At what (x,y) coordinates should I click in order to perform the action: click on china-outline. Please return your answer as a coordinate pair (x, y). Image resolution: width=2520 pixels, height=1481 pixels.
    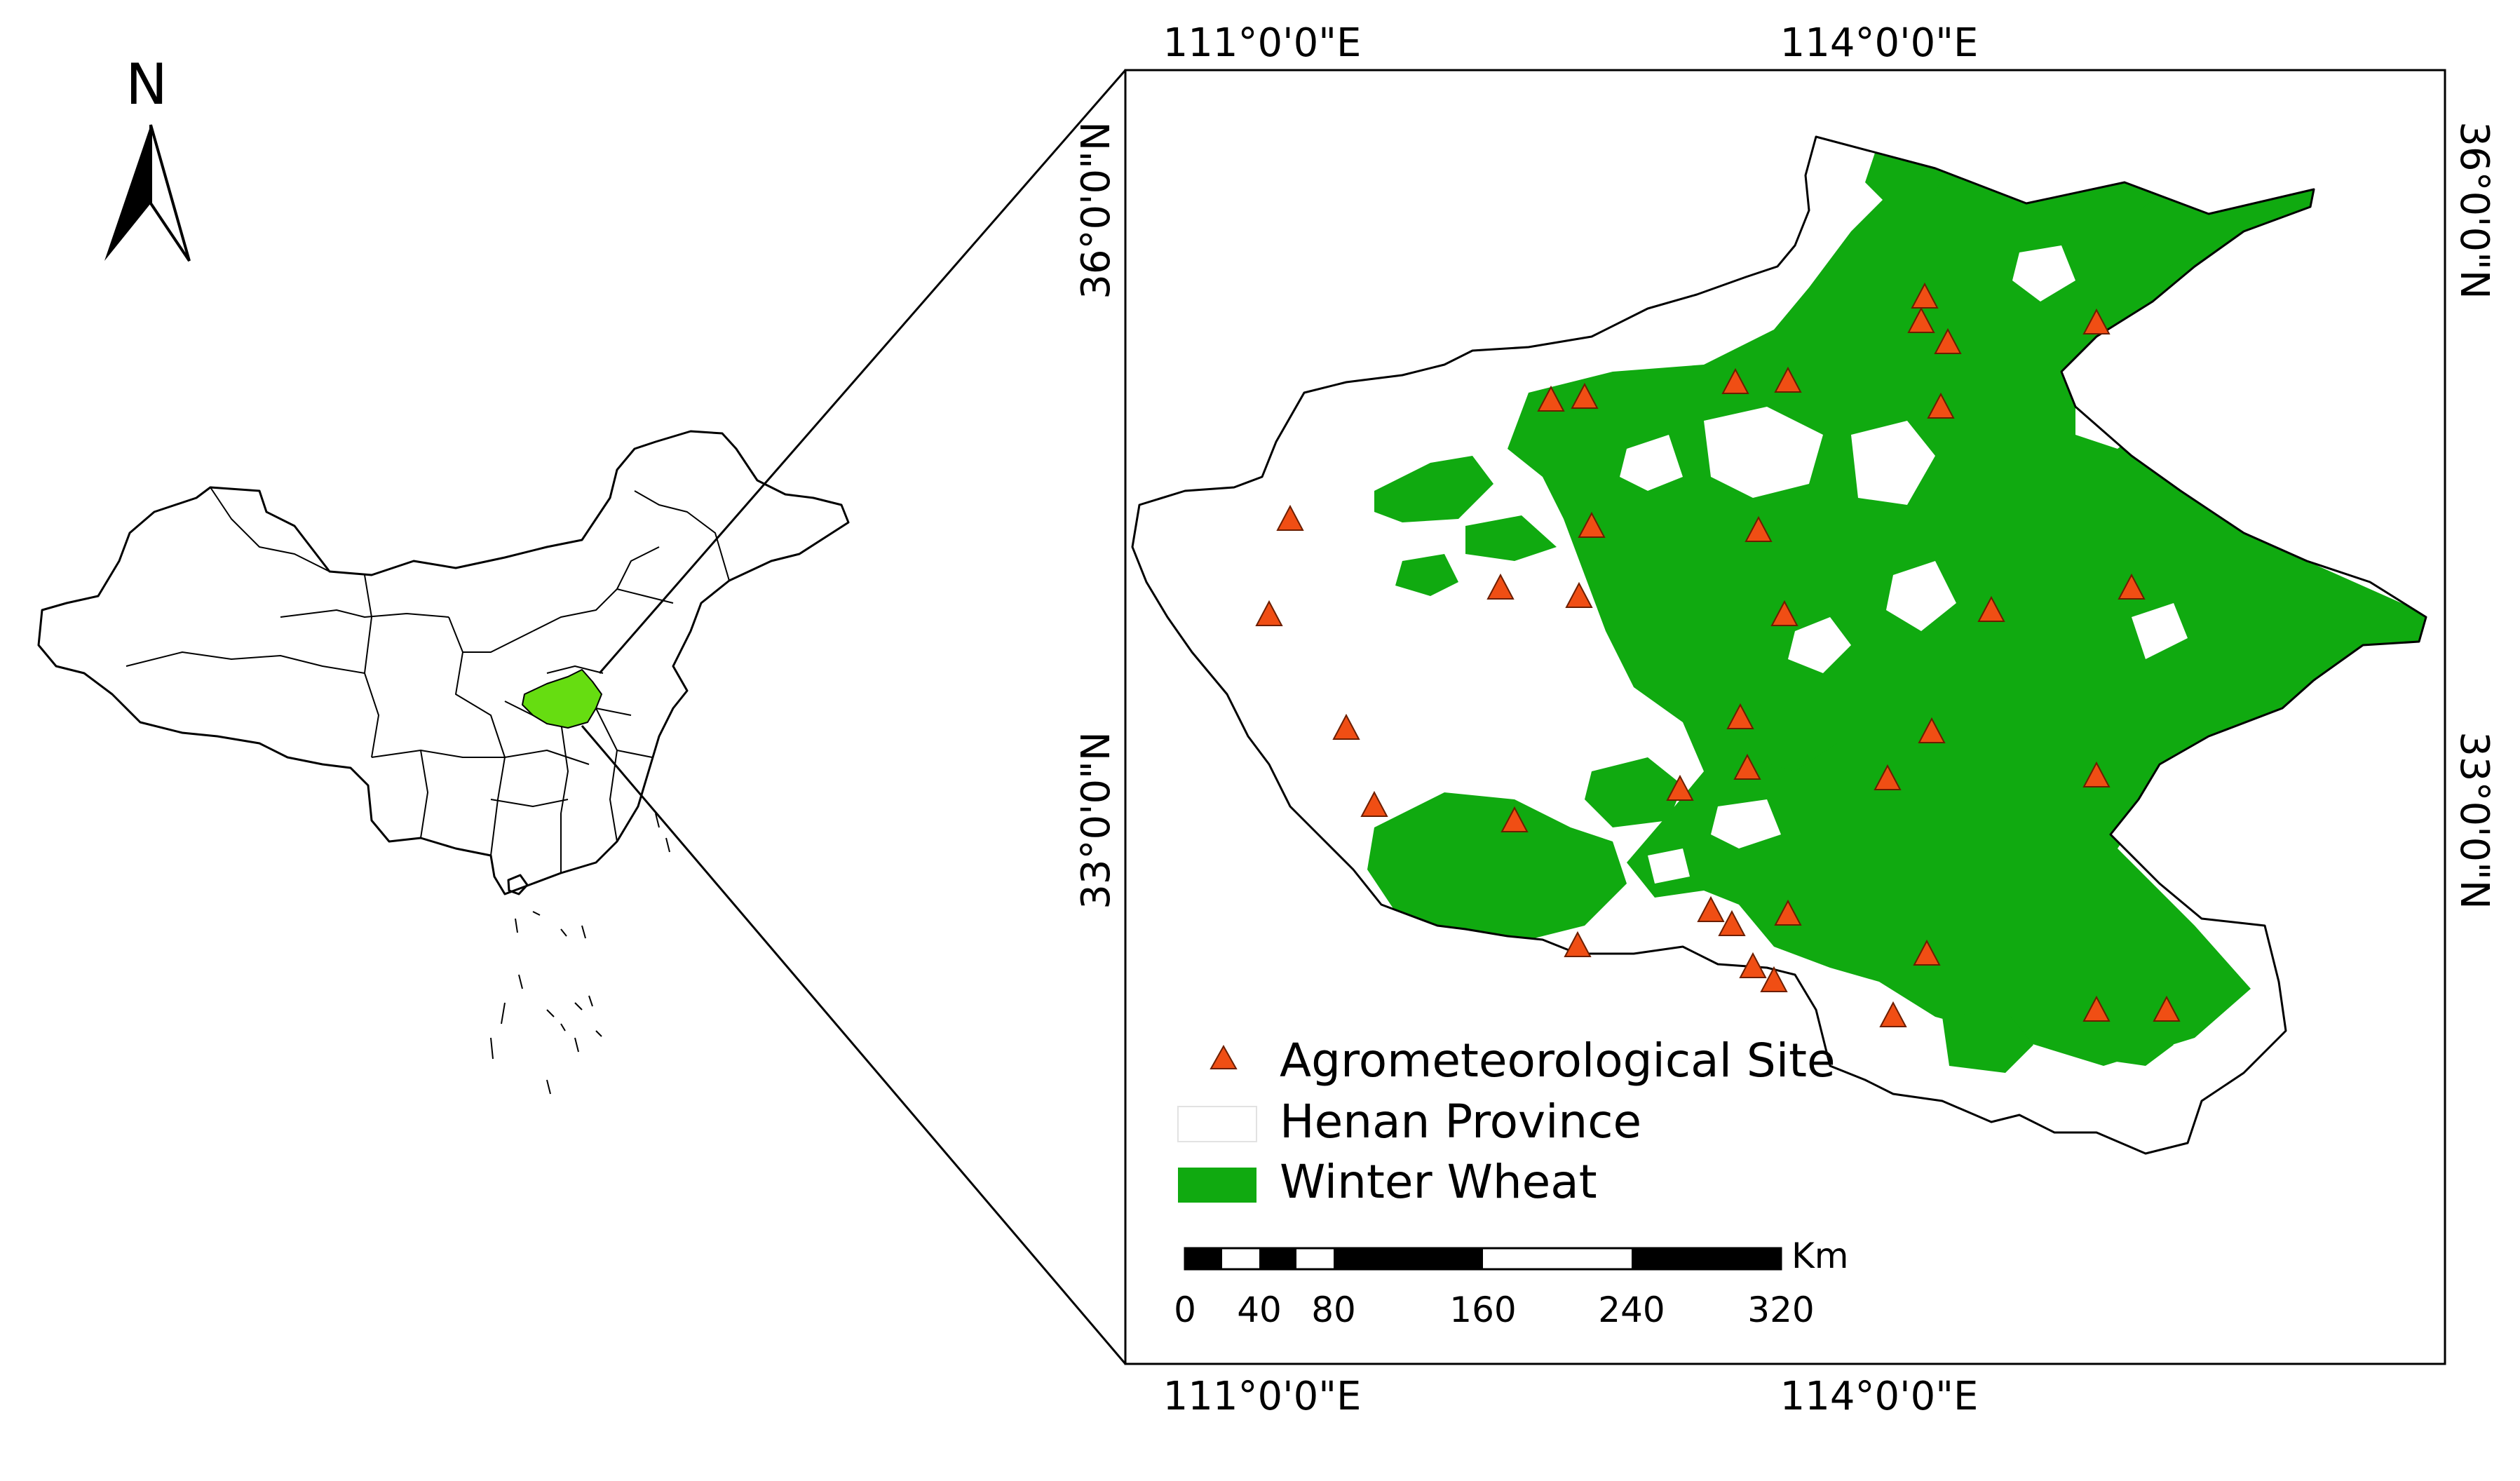
    Looking at the image, I should click on (443, 662).